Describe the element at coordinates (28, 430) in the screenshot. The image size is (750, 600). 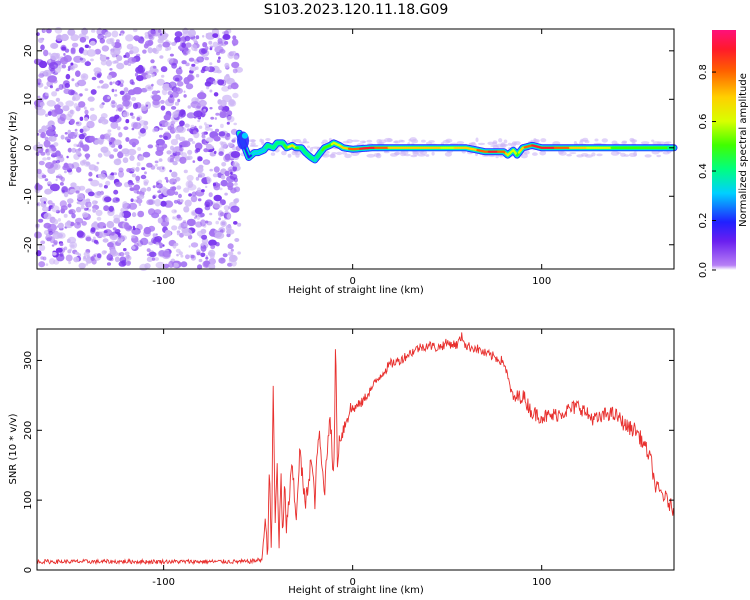
I see `y-tick-label: 200` at that location.